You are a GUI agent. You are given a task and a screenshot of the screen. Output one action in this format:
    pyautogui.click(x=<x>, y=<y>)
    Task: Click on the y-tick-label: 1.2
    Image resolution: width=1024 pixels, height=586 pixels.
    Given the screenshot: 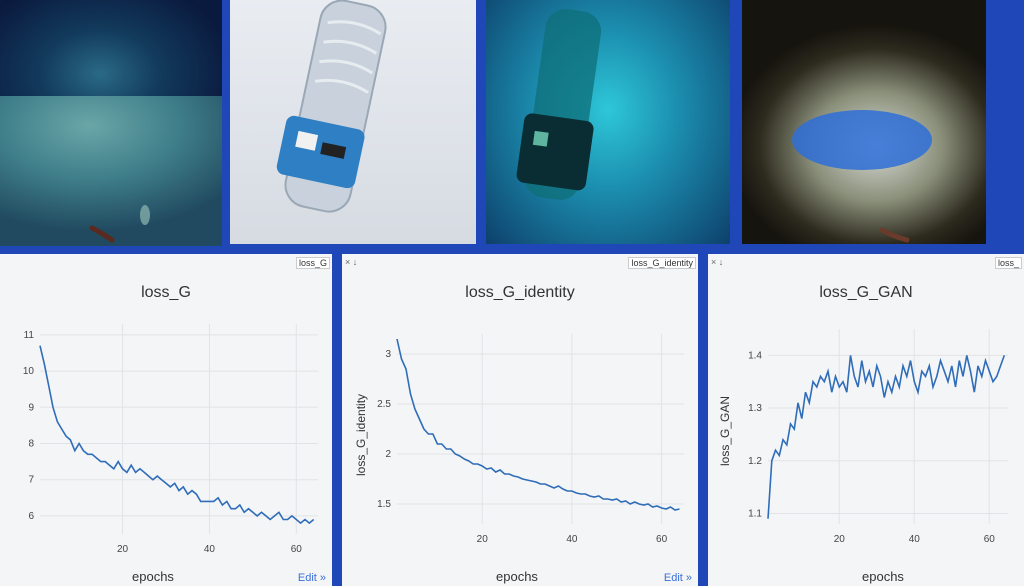 What is the action you would take?
    pyautogui.click(x=755, y=461)
    